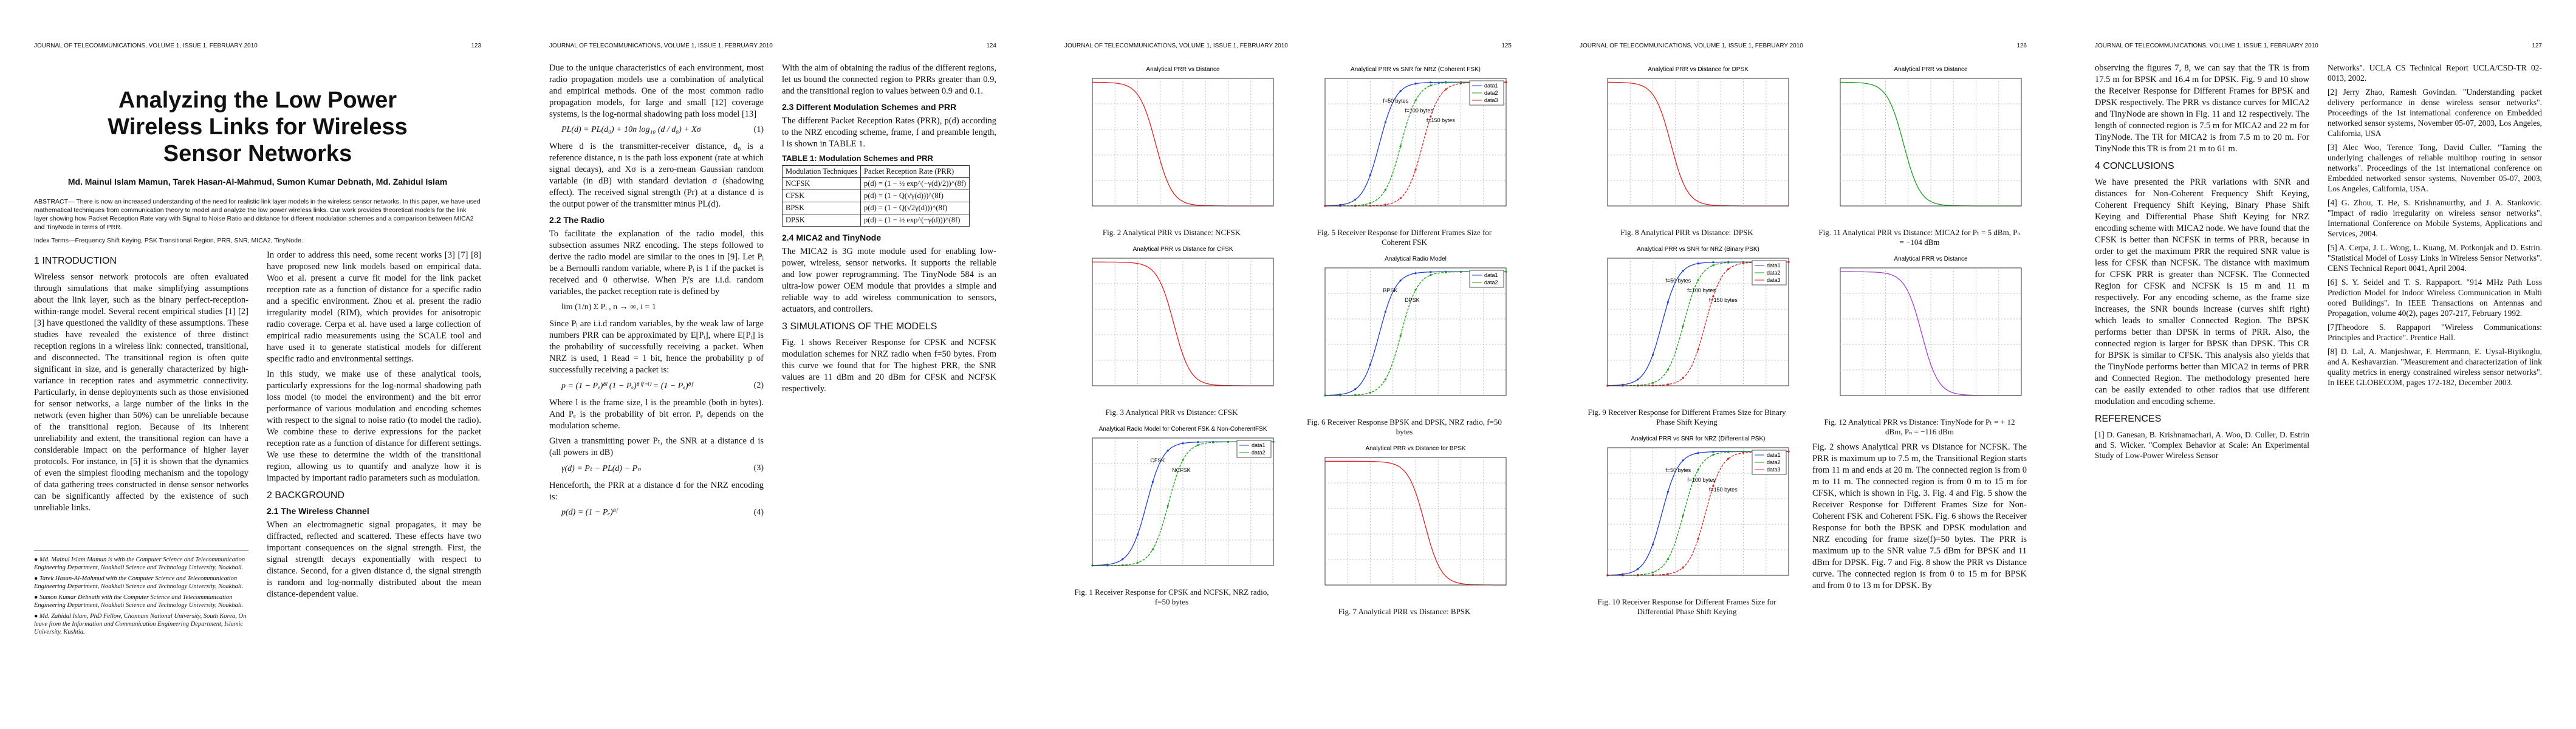 Image resolution: width=2576 pixels, height=729 pixels. I want to click on table-row: NCFSK p(d) = (1 − ½ exp^(−γ(d)/2))^(8f), so click(876, 184).